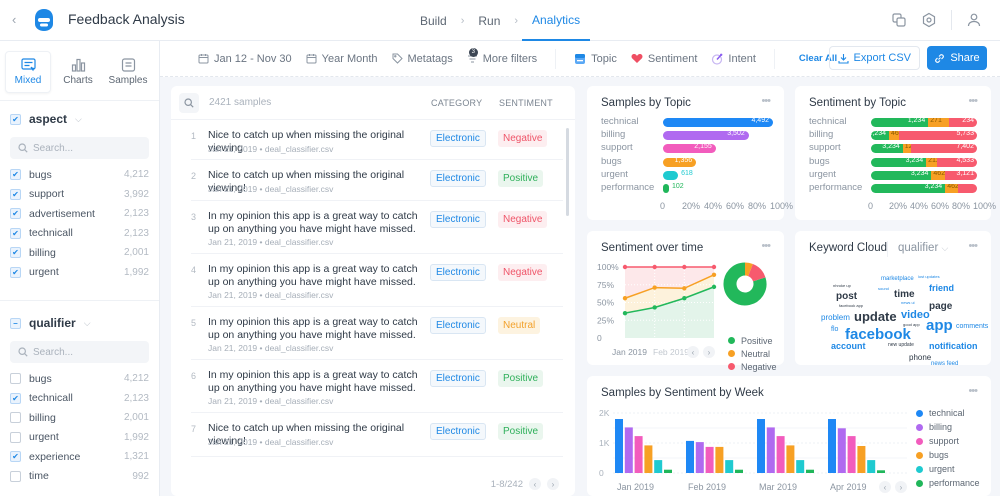 The image size is (1000, 496). What do you see at coordinates (848, 346) in the screenshot?
I see `keyword: account` at bounding box center [848, 346].